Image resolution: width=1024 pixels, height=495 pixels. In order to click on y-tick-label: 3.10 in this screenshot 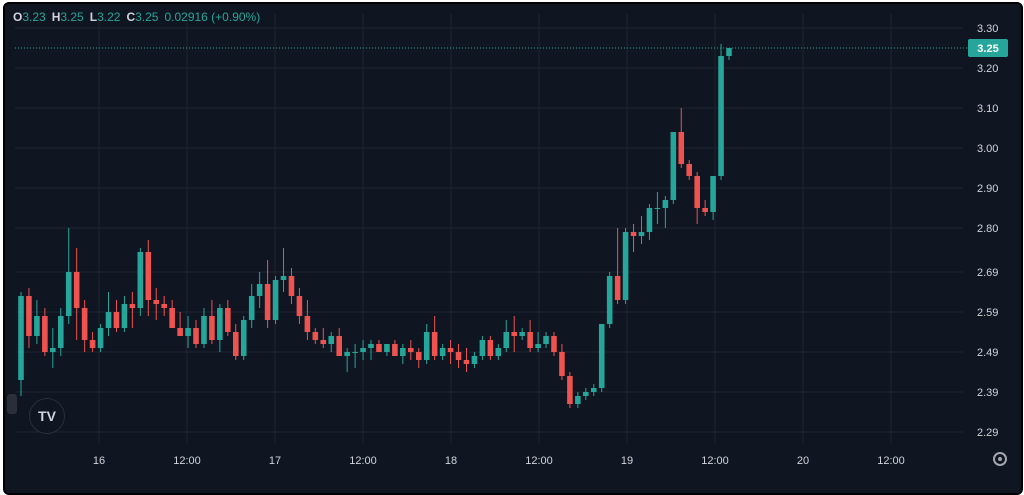, I will do `click(987, 109)`.